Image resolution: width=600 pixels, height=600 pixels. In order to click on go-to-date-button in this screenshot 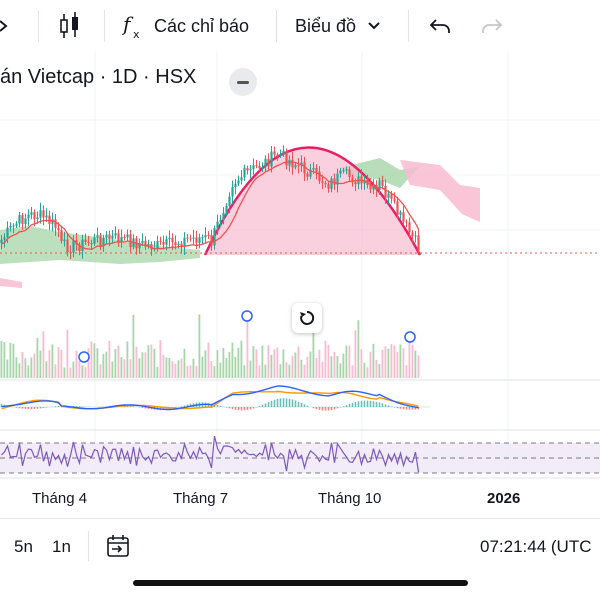, I will do `click(119, 548)`.